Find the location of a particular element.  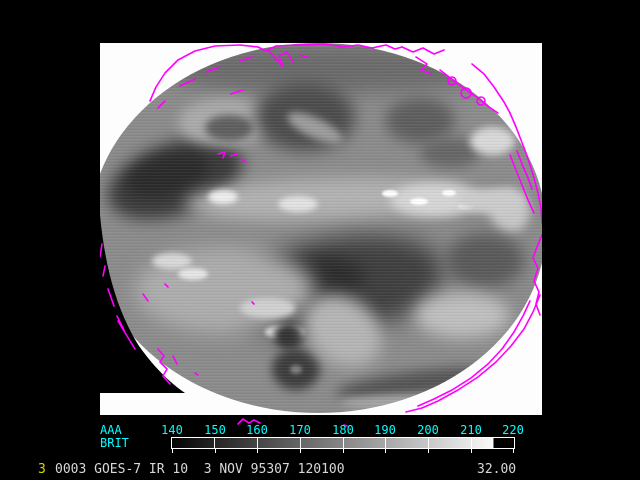

tick-label: 160 is located at coordinates (257, 430).